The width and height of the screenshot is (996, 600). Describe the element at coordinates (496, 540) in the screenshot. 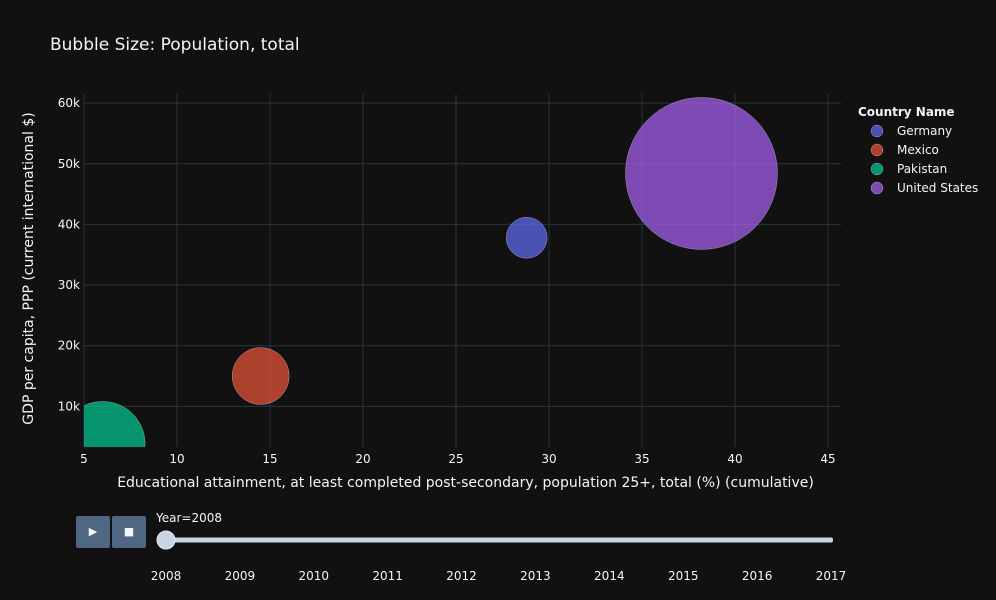

I see `slider-track` at that location.